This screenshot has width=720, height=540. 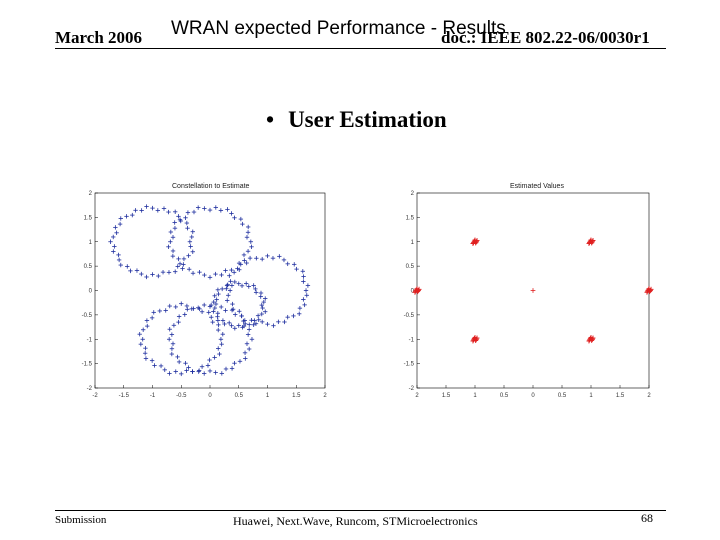 I want to click on y-tick-label: 0.5, so click(x=410, y=267).